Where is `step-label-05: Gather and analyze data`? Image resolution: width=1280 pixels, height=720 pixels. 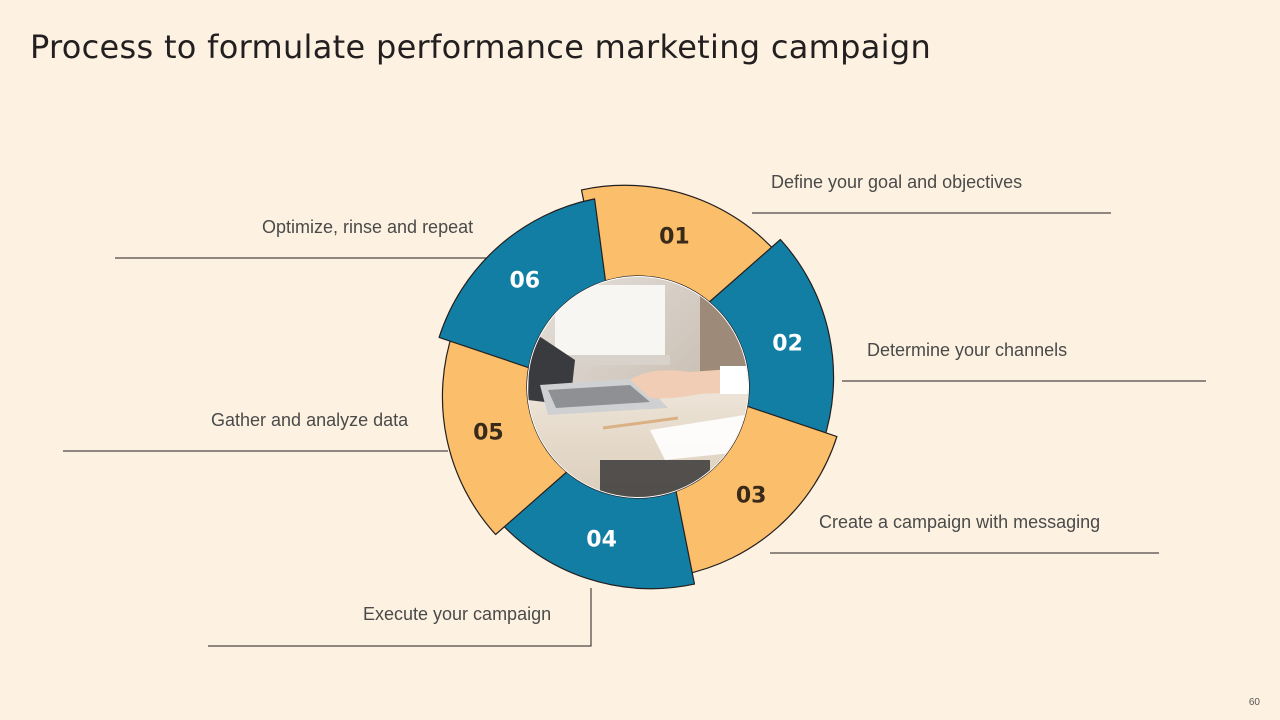
step-label-05: Gather and analyze data is located at coordinates (310, 420).